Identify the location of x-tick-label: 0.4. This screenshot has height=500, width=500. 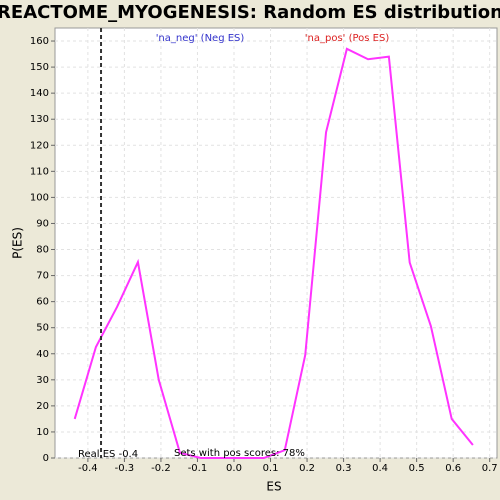
(380, 468).